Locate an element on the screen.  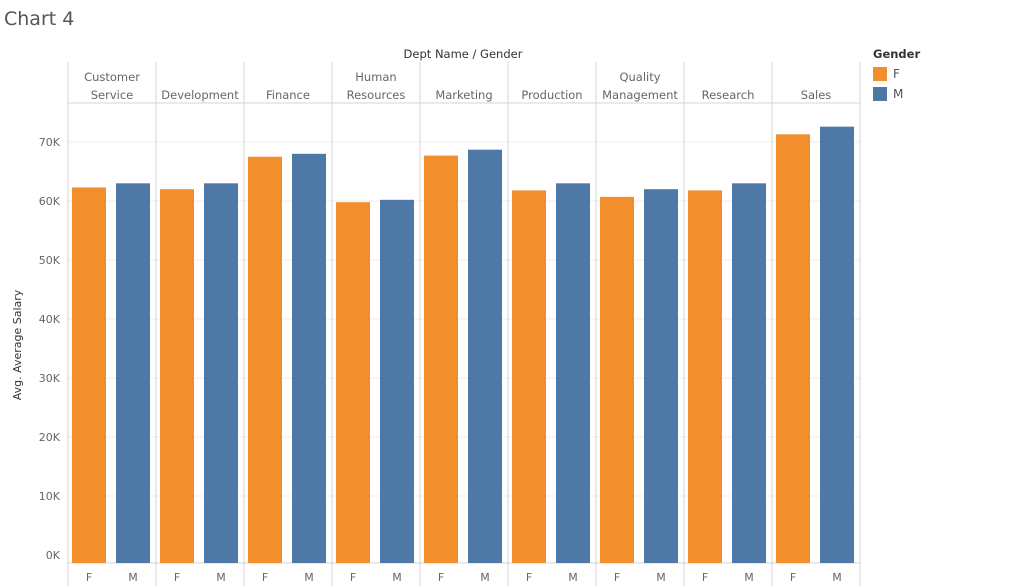
category-label: Service is located at coordinates (112, 95).